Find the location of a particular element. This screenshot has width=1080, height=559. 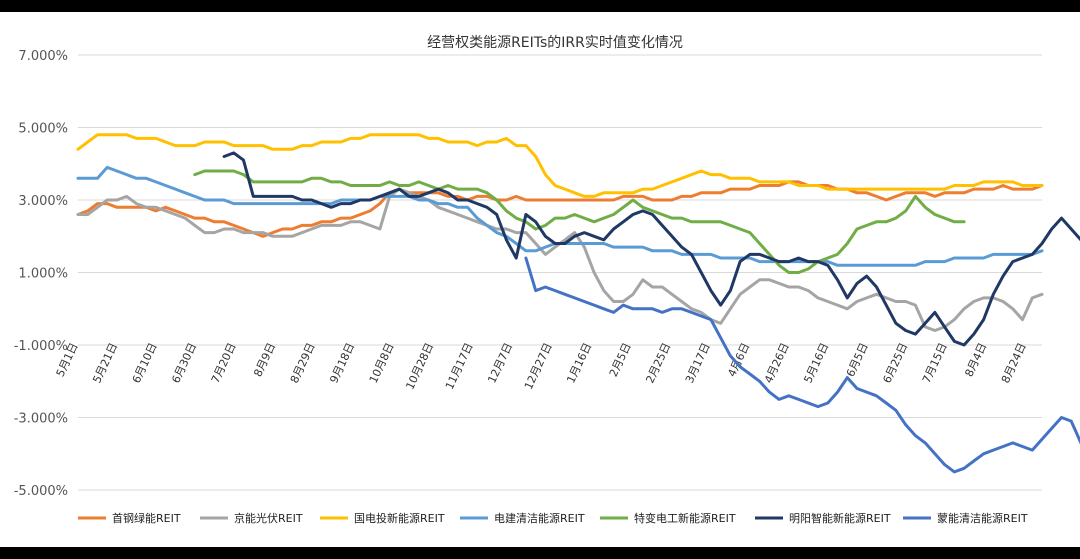

x-tick-label: 2月25日 is located at coordinates (658, 363).